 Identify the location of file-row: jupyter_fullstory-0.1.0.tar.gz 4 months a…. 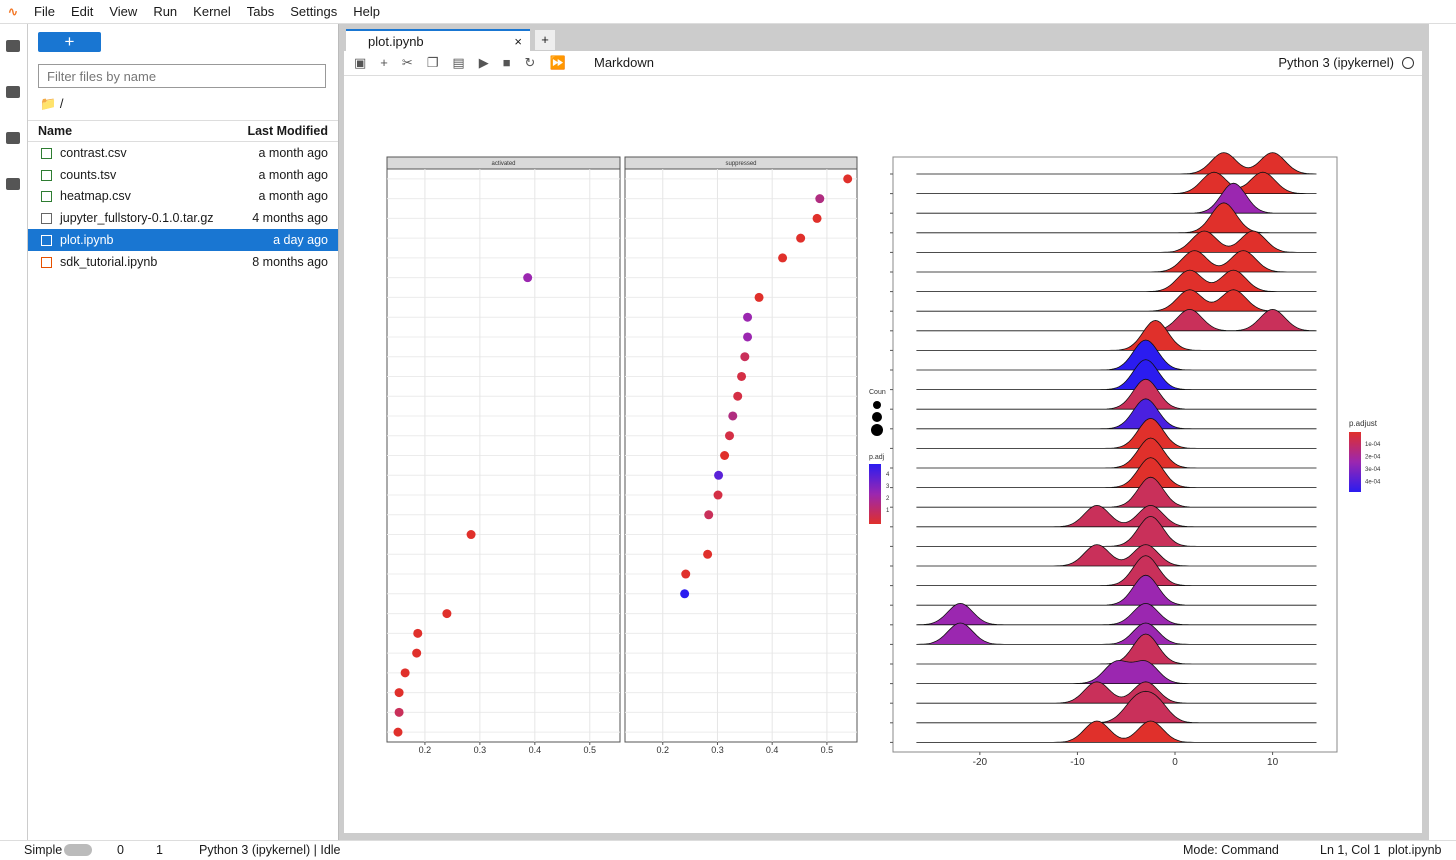
(183, 218).